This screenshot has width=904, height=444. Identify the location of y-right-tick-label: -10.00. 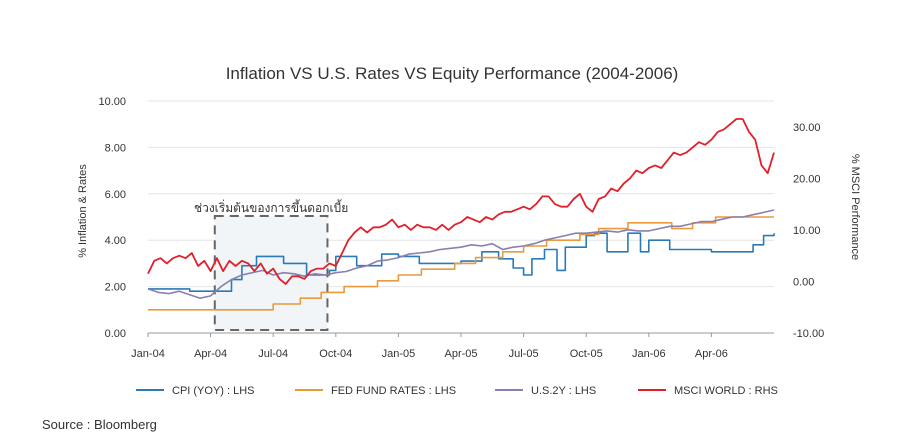
(808, 334).